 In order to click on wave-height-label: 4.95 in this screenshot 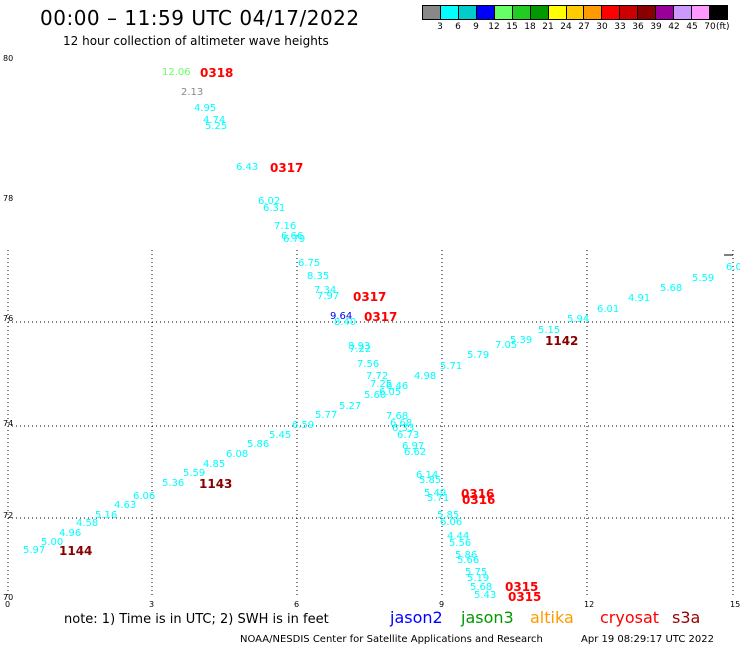, I will do `click(205, 108)`.